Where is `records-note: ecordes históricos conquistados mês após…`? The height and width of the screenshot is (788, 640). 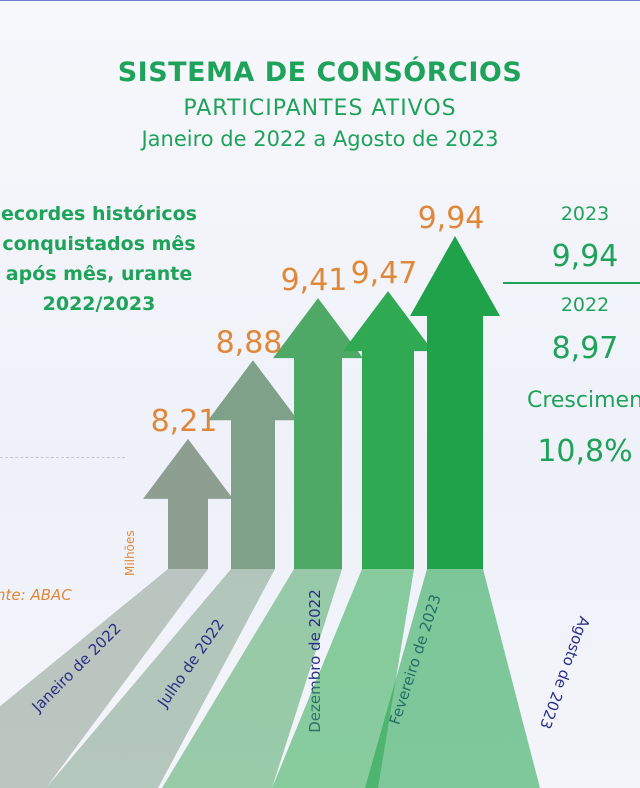 records-note: ecordes históricos conquistados mês após… is located at coordinates (99, 259).